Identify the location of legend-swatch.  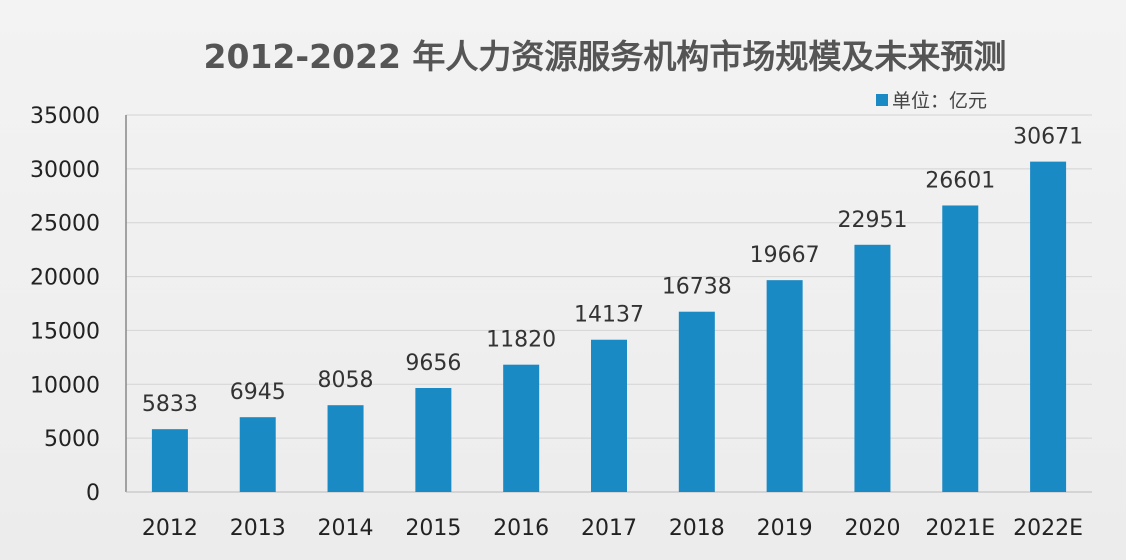
(882, 99).